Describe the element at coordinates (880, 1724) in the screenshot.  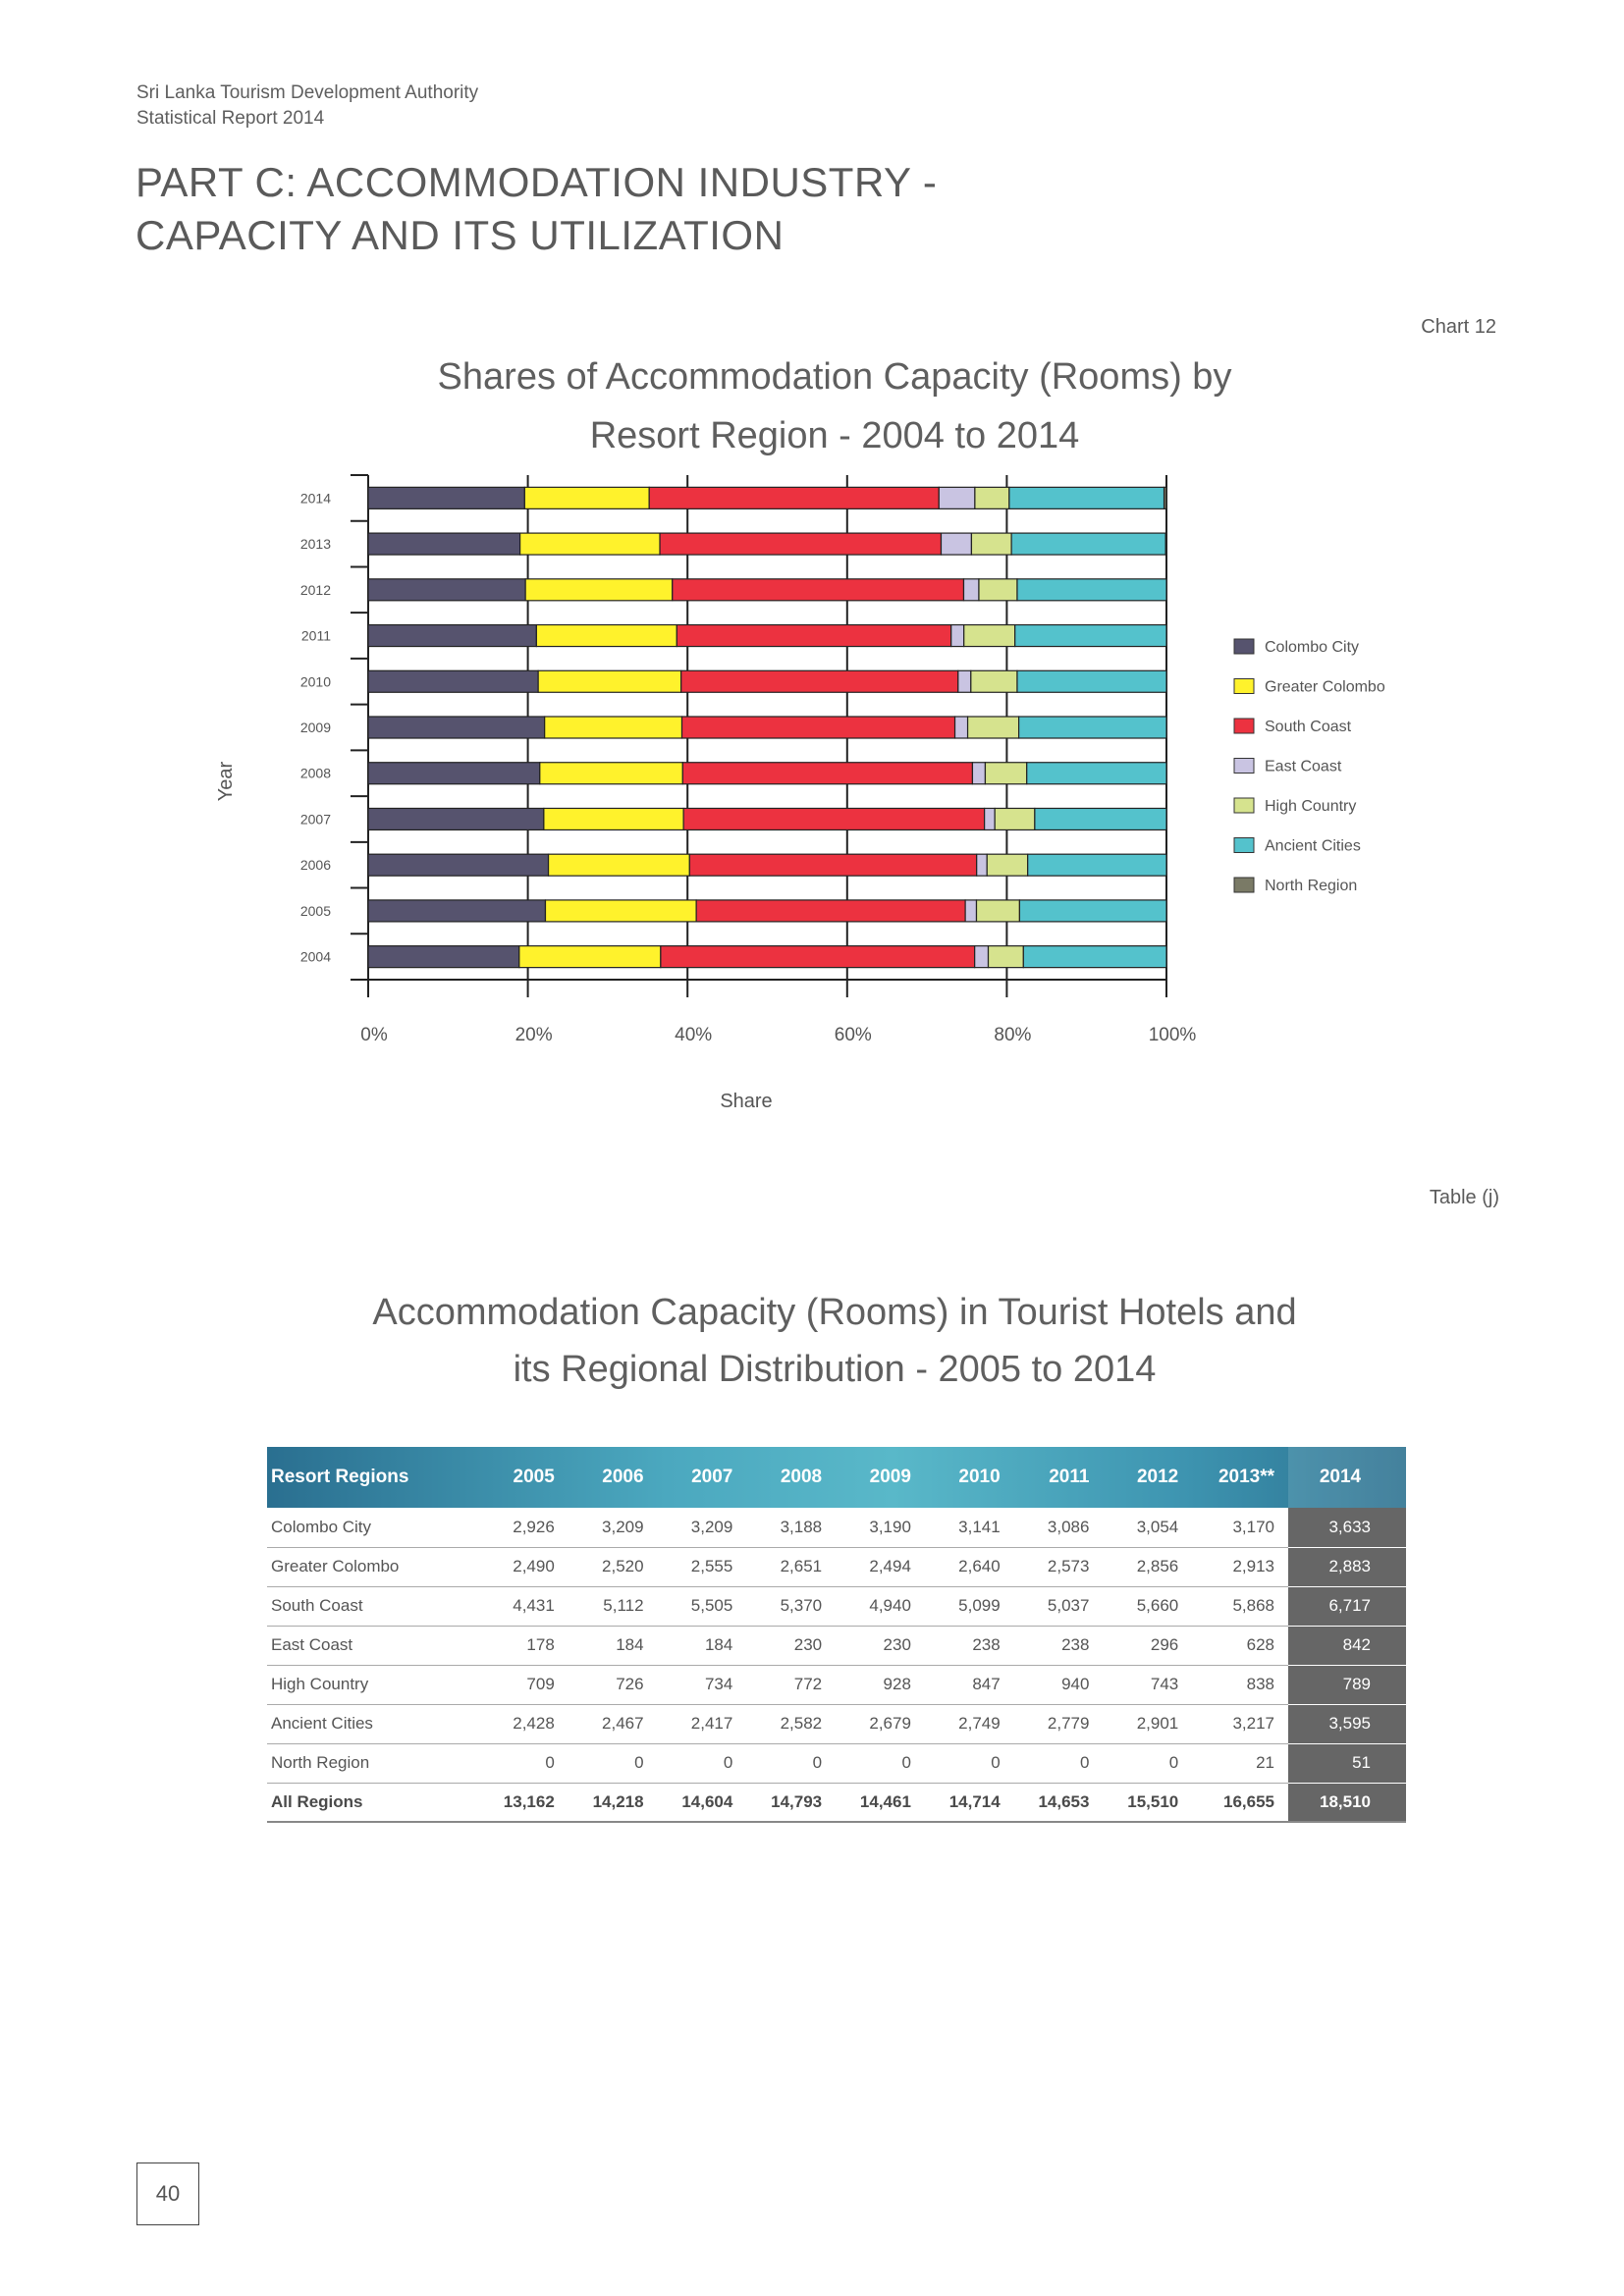
I see `value-cell: 2,679` at that location.